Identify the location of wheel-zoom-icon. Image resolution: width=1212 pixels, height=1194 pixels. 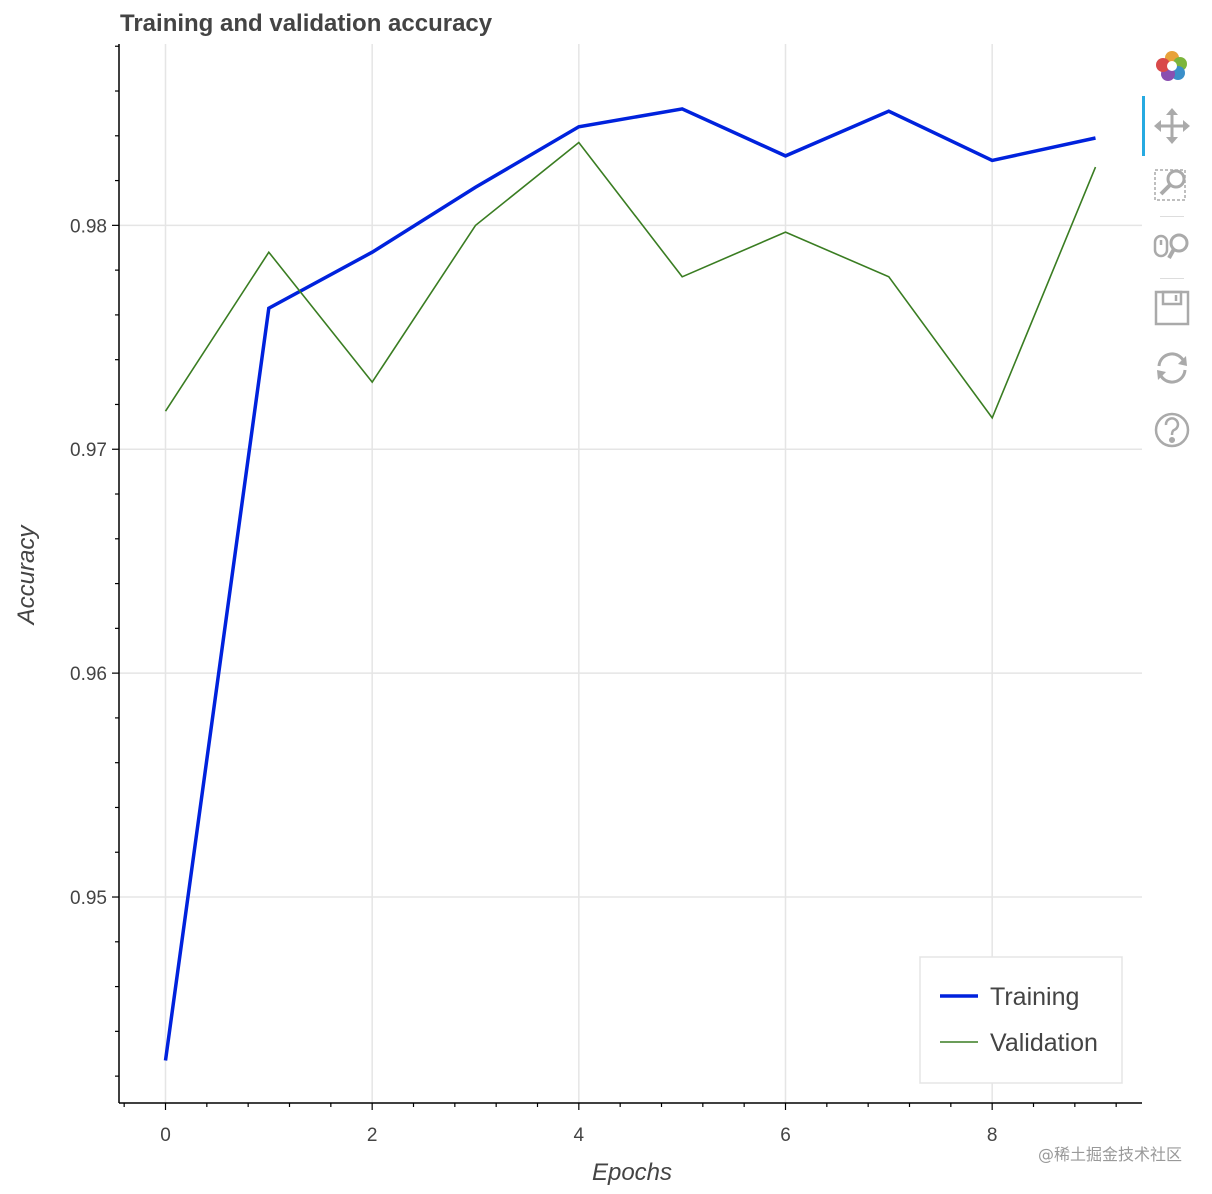
(1172, 246).